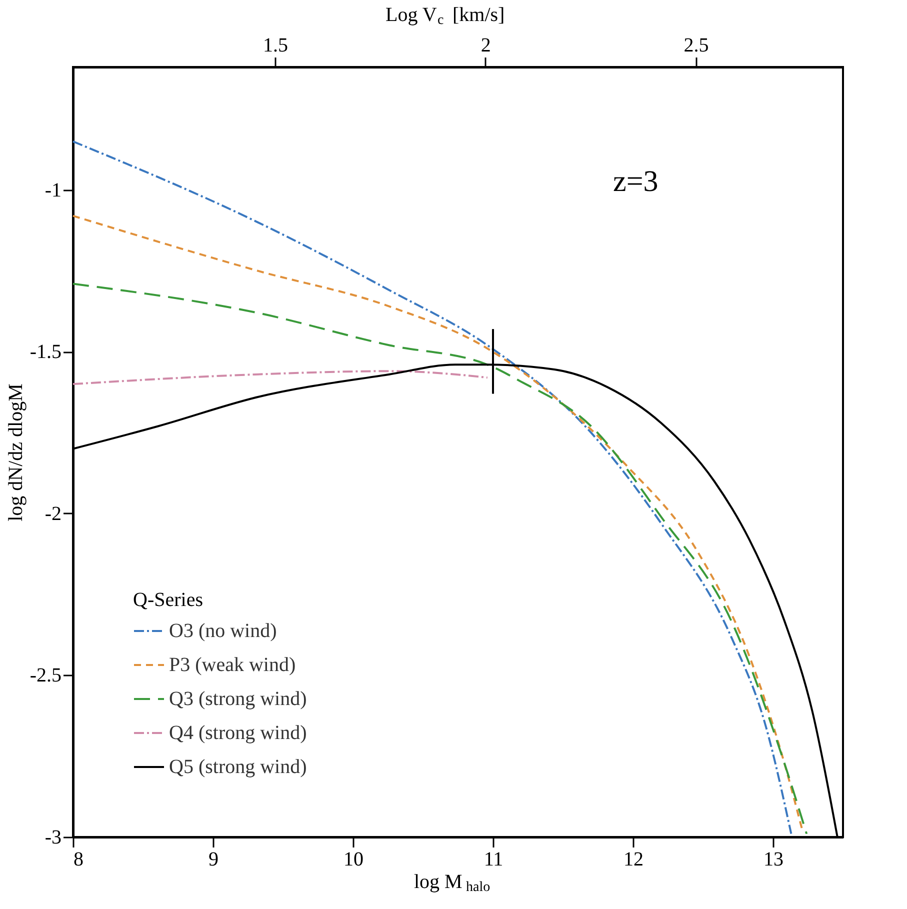 The height and width of the screenshot is (909, 907). Describe the element at coordinates (53, 190) in the screenshot. I see `y-tick-label: -1` at that location.